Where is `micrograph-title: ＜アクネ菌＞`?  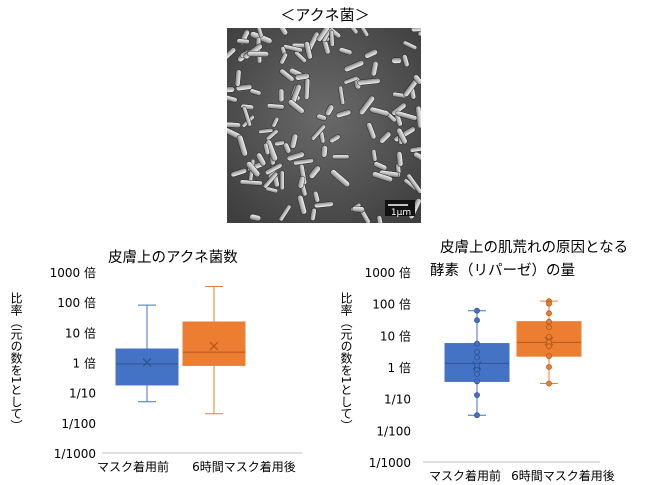
micrograph-title: ＜アクネ菌＞ is located at coordinates (325, 15).